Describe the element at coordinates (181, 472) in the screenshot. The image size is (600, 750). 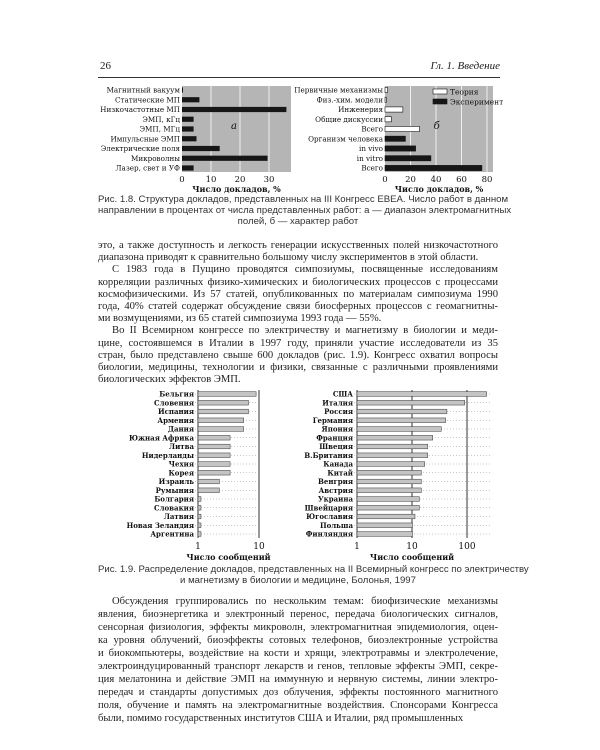
I see `category-label: Корея` at that location.